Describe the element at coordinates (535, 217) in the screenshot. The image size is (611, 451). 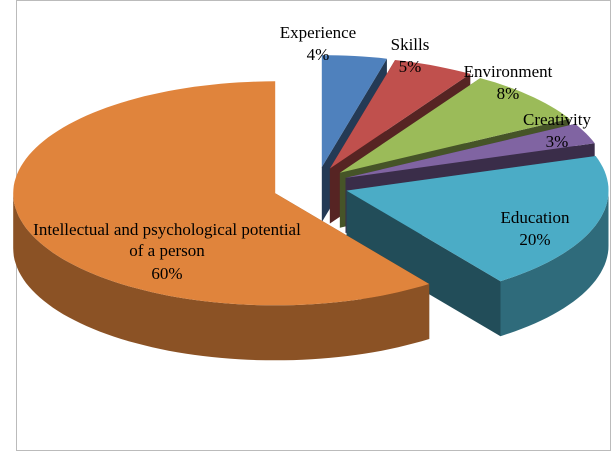
I see `data-label-name: Education` at that location.